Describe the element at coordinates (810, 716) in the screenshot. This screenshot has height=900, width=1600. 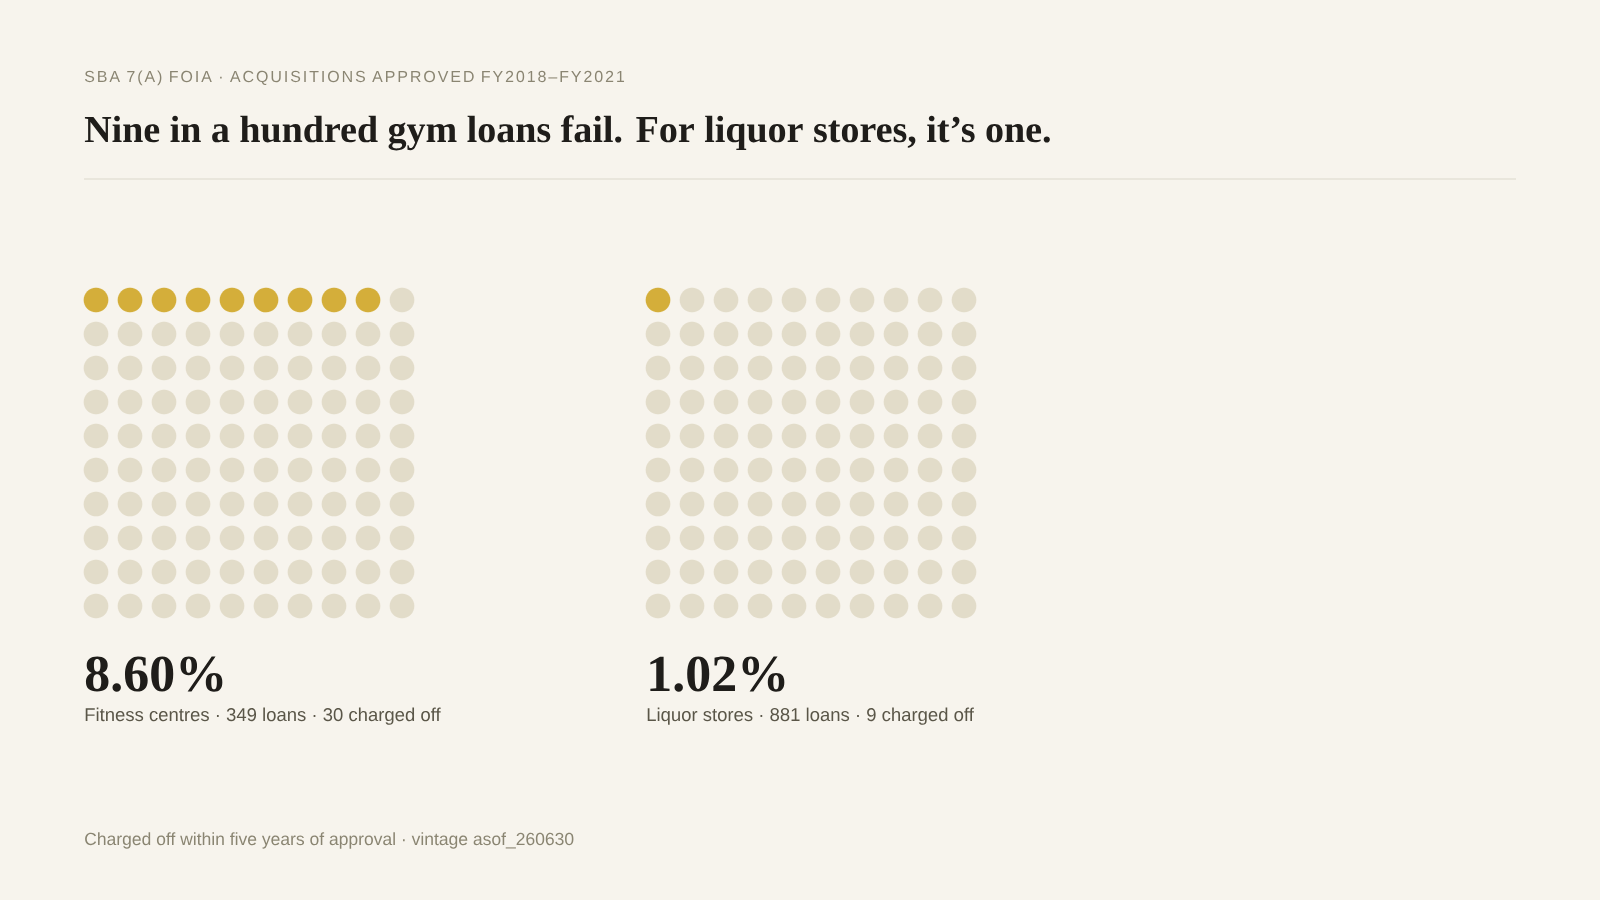
I see `text: Liquor stores · 881 loans · 9 charged off` at that location.